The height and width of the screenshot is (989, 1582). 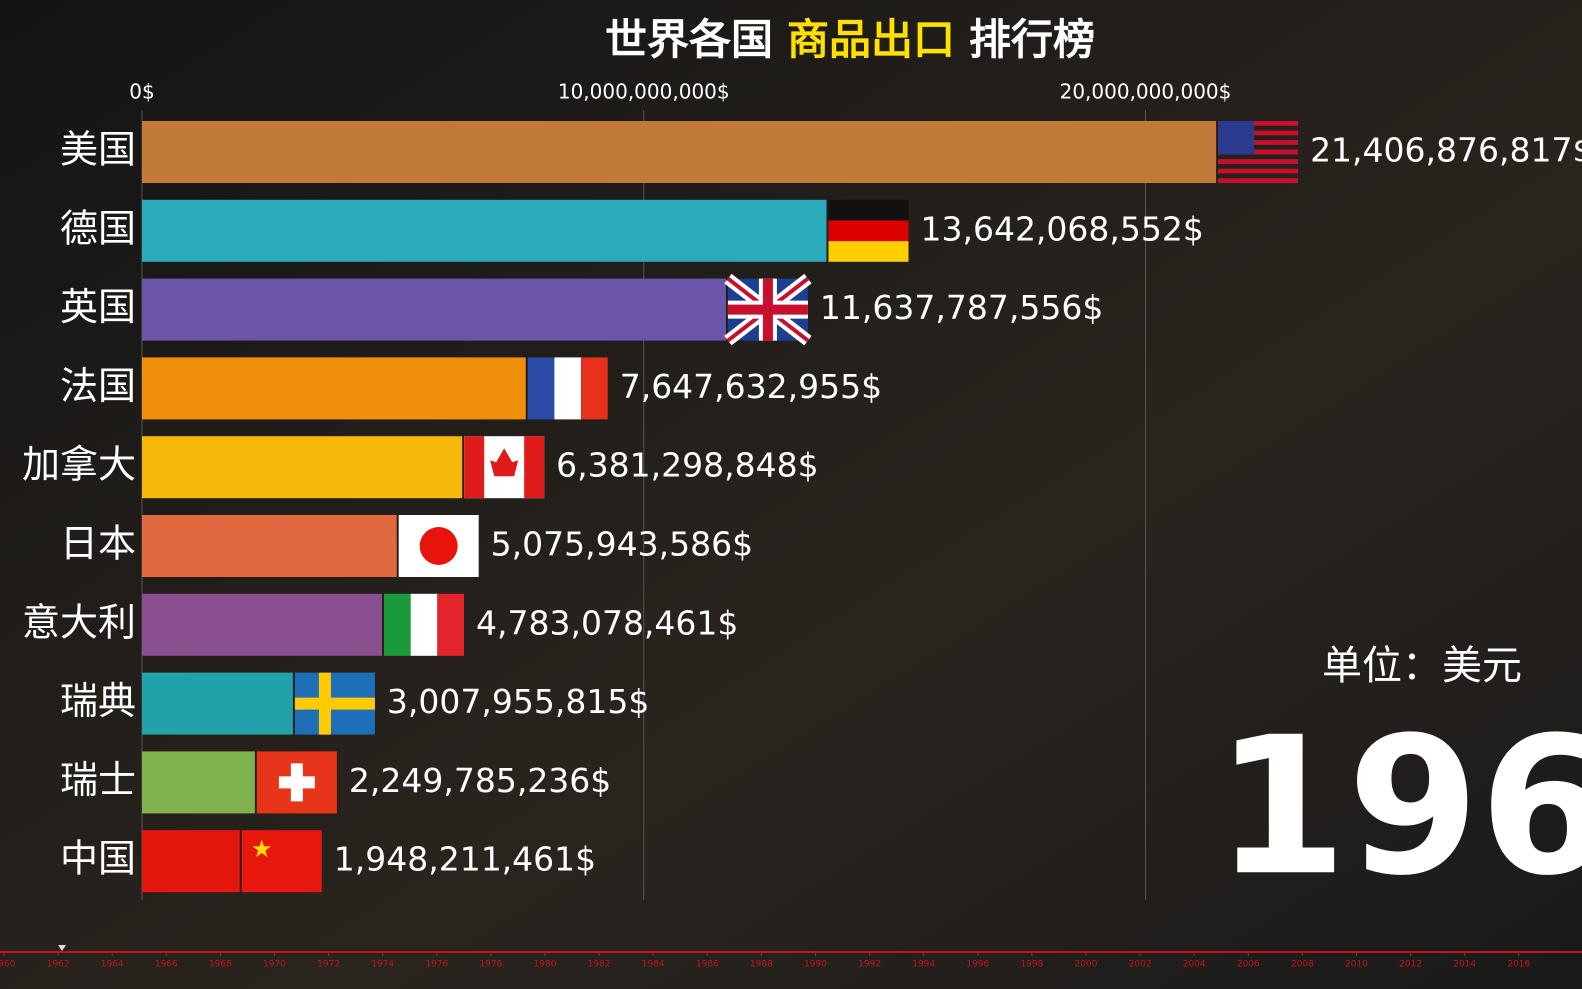 What do you see at coordinates (687, 465) in the screenshot?
I see `value-label: 6,381,298,848$` at bounding box center [687, 465].